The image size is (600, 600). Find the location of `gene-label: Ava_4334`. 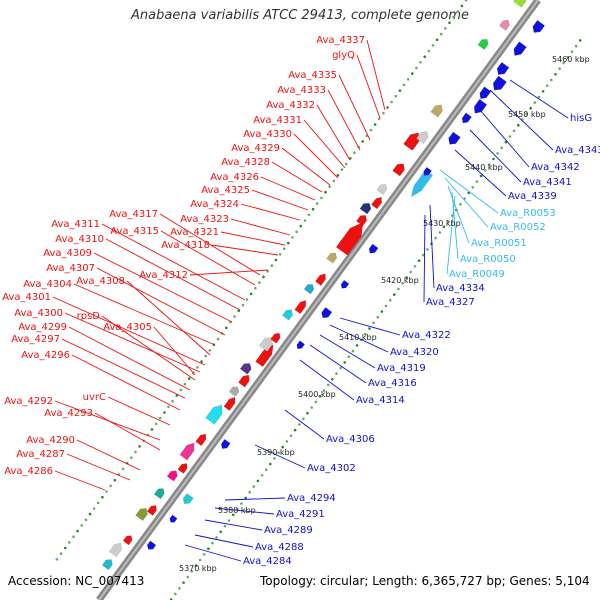

gene-label: Ava_4334 is located at coordinates (460, 288).